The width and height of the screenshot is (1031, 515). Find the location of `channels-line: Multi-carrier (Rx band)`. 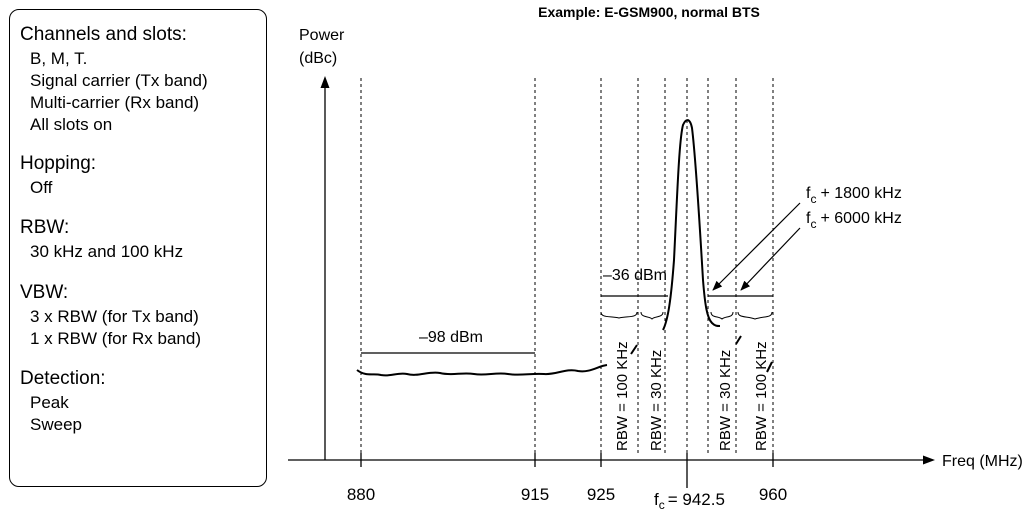

channels-line: Multi-carrier (Rx band) is located at coordinates (115, 102).